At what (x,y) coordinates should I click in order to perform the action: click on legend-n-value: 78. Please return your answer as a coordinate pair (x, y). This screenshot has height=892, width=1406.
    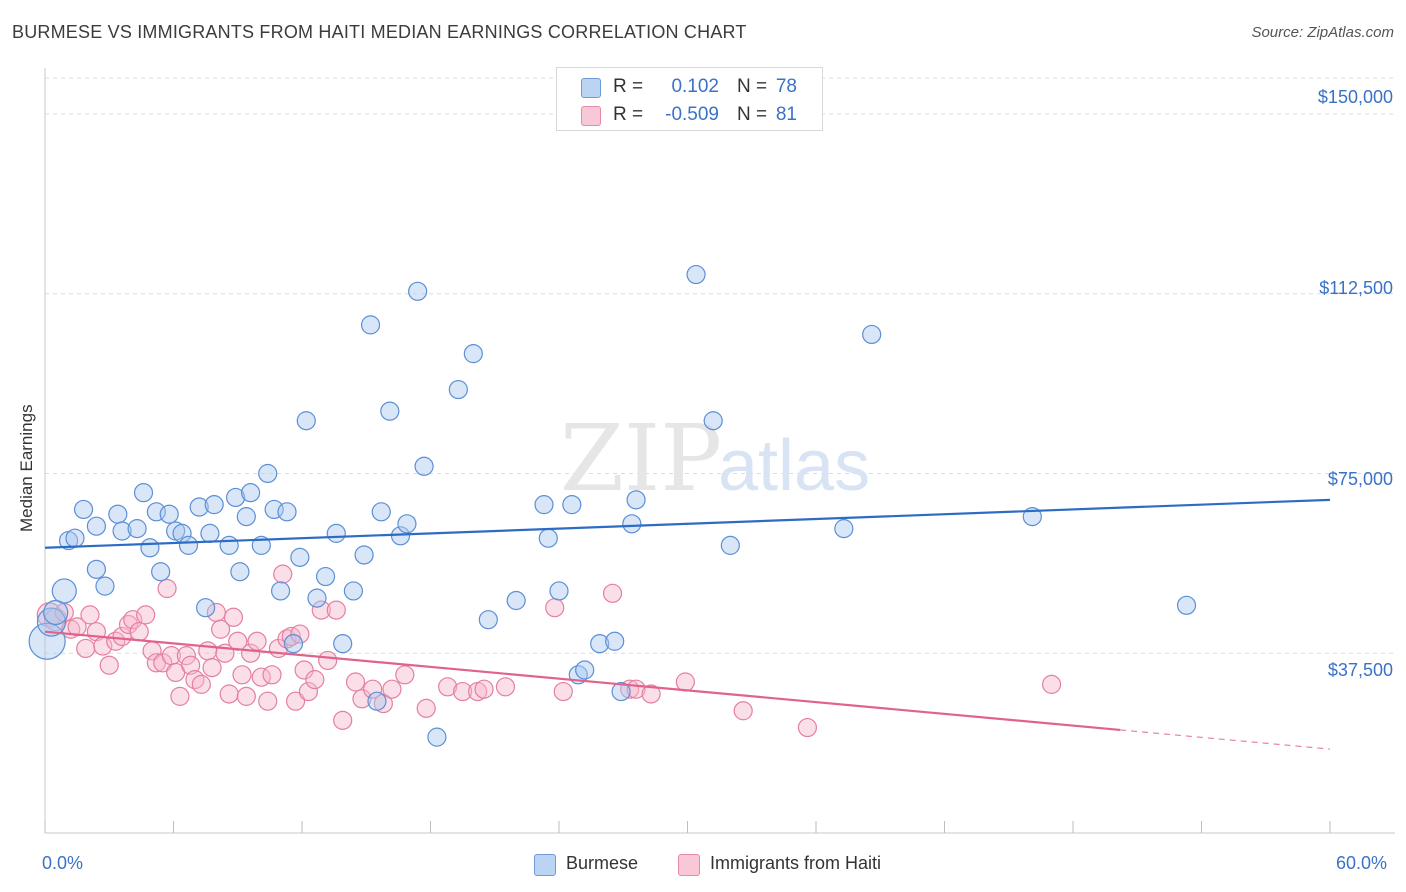
    Looking at the image, I should click on (786, 86).